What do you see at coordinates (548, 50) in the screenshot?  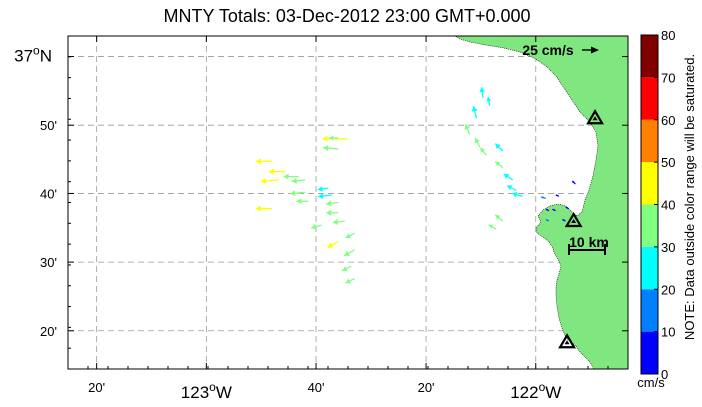 I see `scale-arrow-label: 25 cm/s` at bounding box center [548, 50].